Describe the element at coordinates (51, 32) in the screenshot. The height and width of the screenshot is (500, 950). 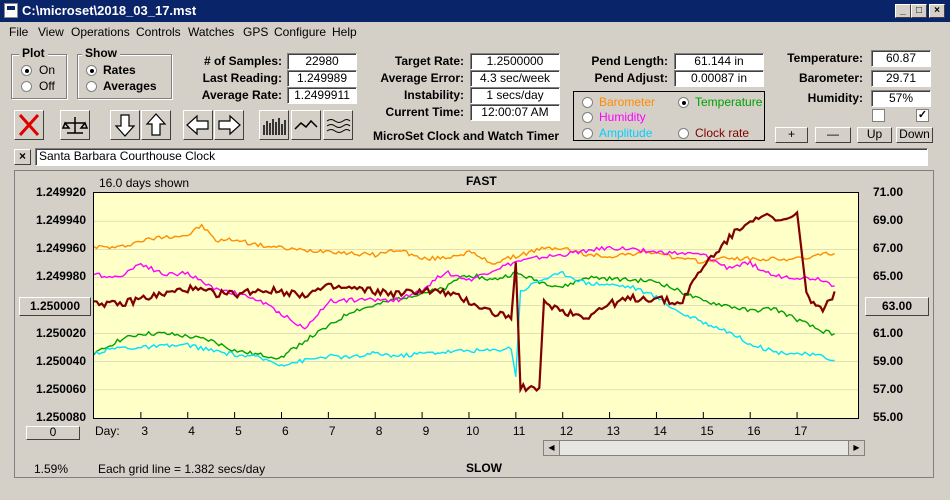
I see `menu-view: View` at that location.